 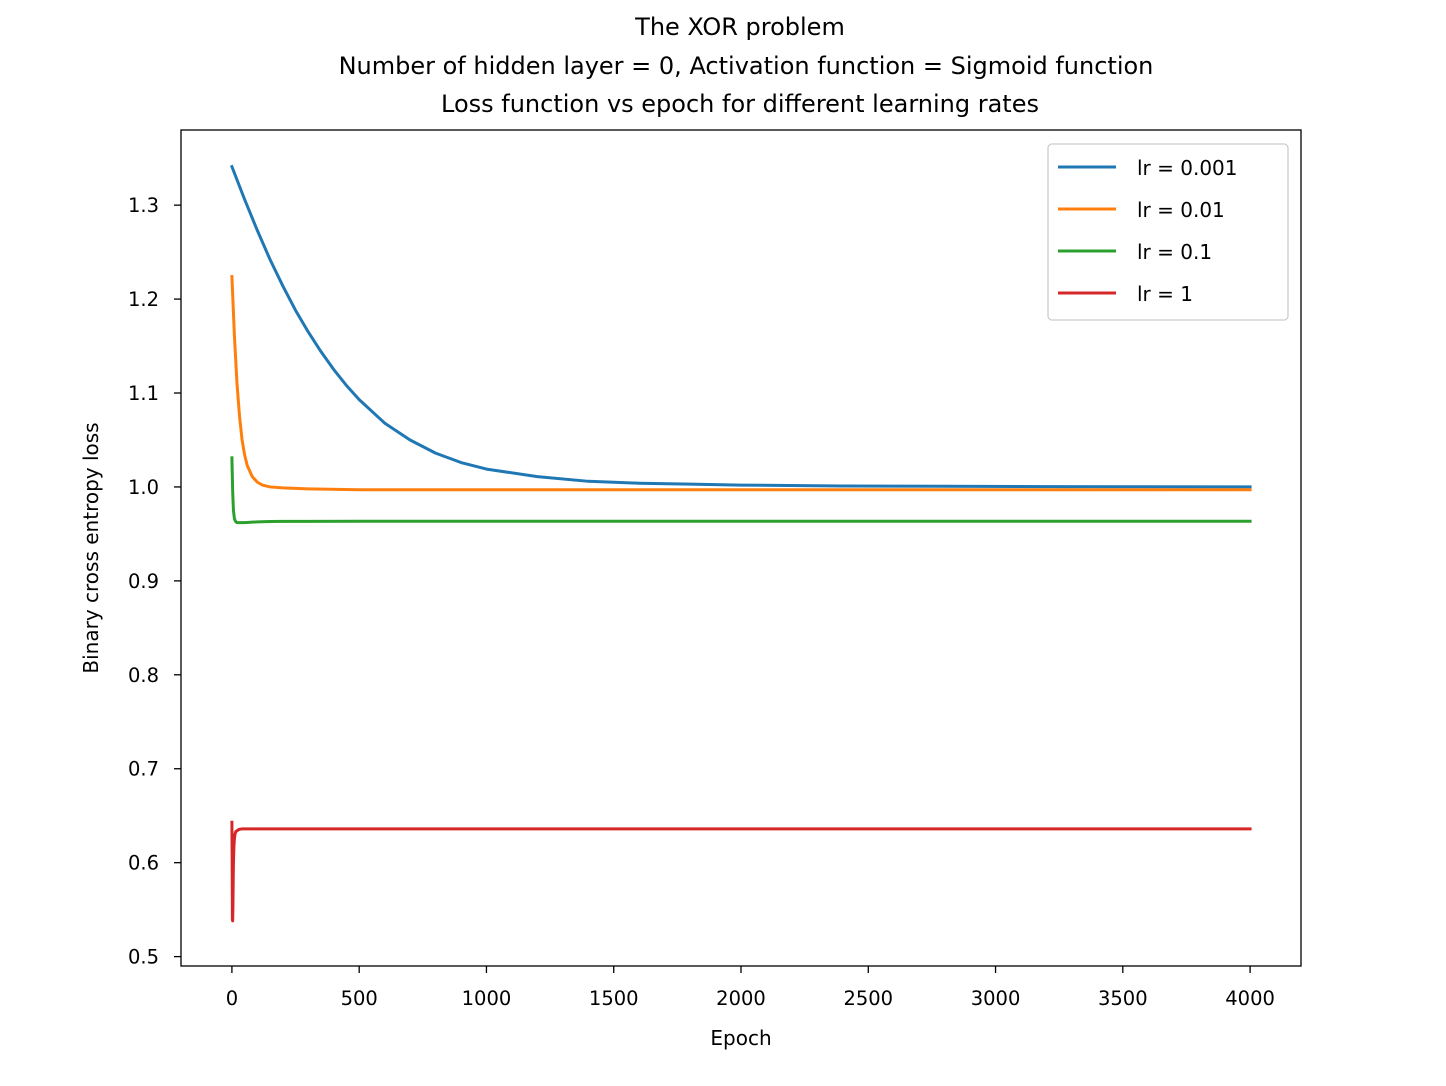 What do you see at coordinates (143, 299) in the screenshot?
I see `y-tick-label: 1.2` at bounding box center [143, 299].